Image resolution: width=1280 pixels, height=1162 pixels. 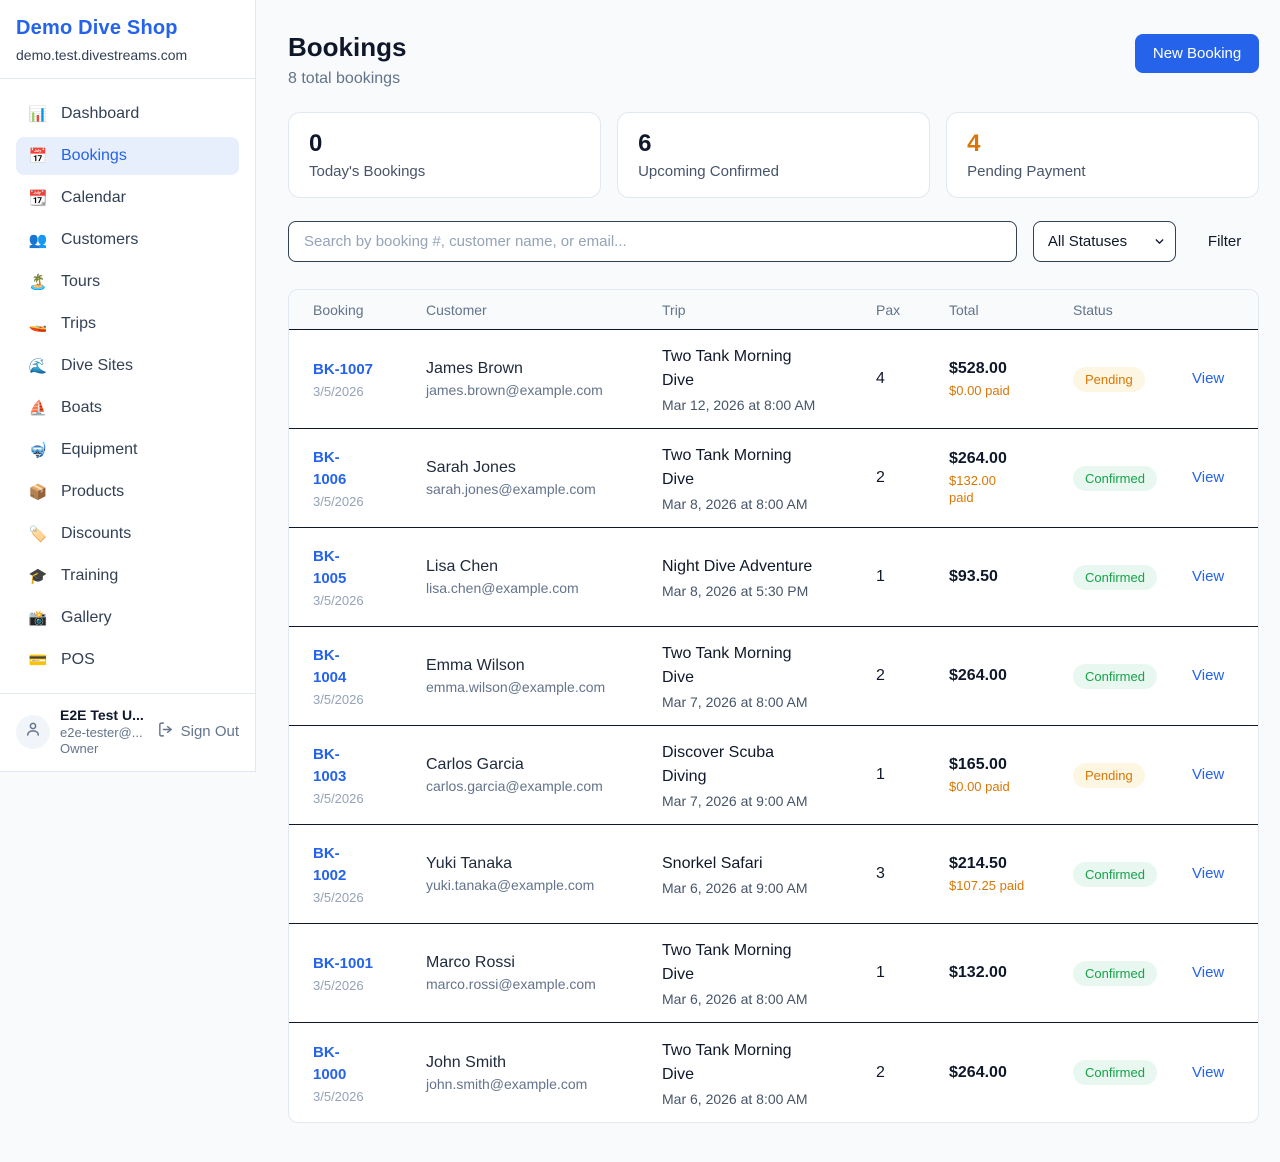 What do you see at coordinates (209, 731) in the screenshot?
I see `sign-out-label: Sign Out` at bounding box center [209, 731].